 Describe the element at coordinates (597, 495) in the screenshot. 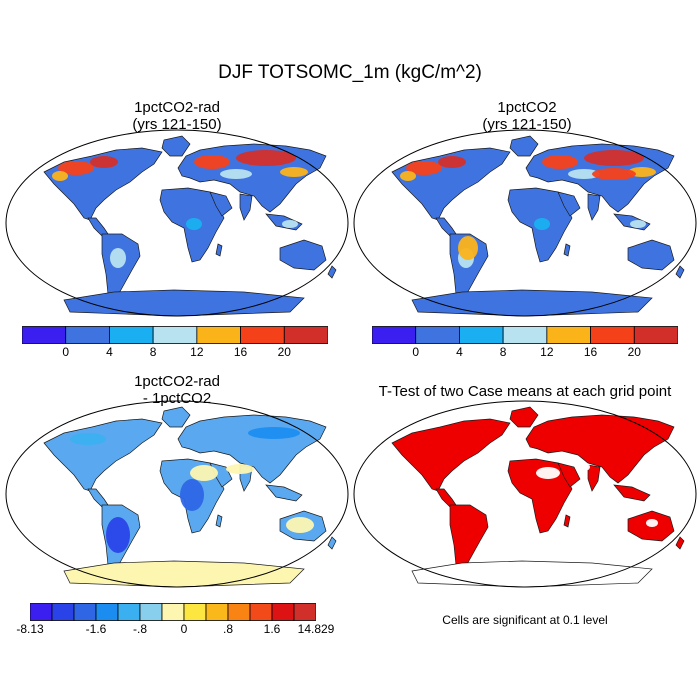

I see `gap-layer` at that location.